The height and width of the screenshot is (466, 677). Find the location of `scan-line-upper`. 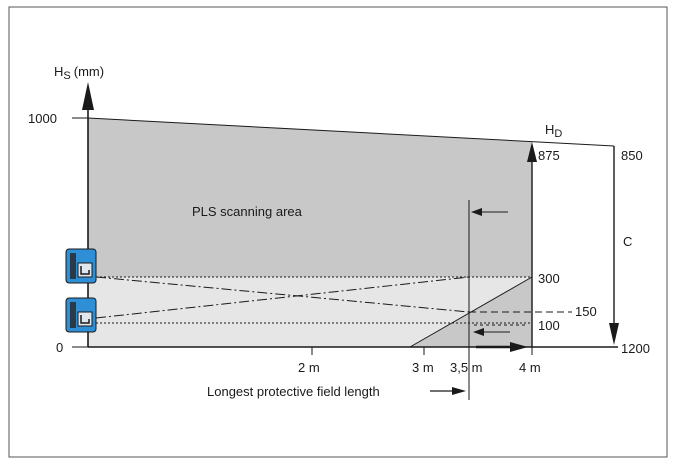

scan-line-upper is located at coordinates (282, 294).